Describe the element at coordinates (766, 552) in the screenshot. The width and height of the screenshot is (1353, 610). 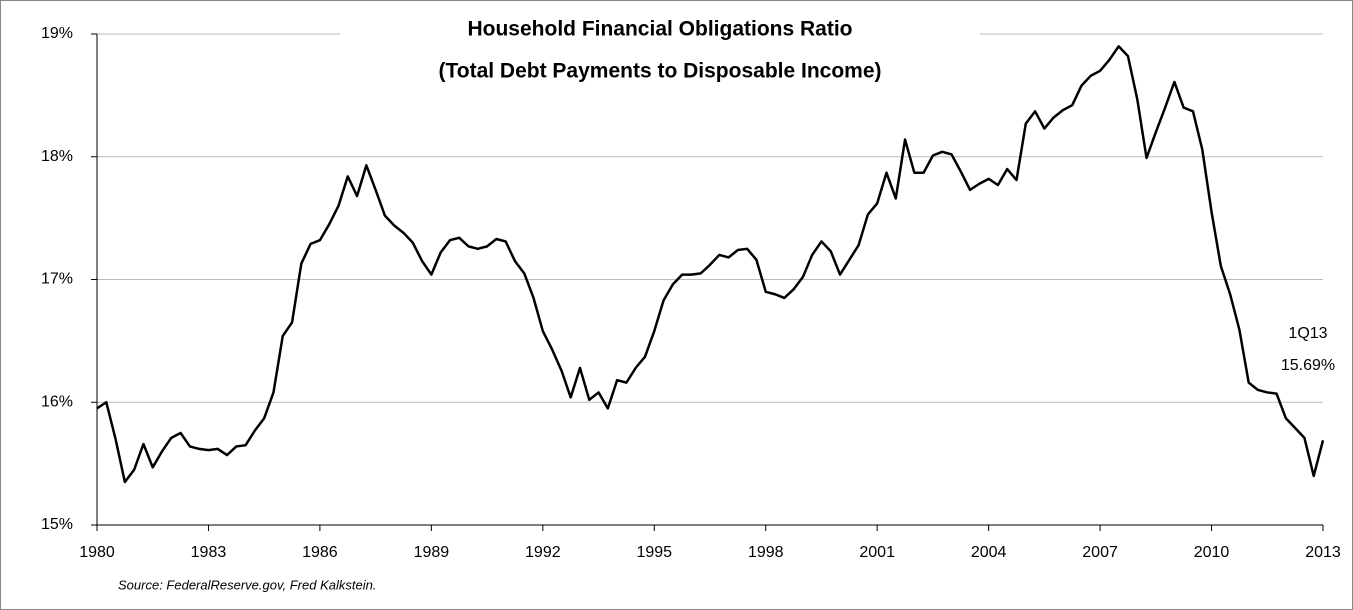
I see `x-tick-label: 1998` at that location.